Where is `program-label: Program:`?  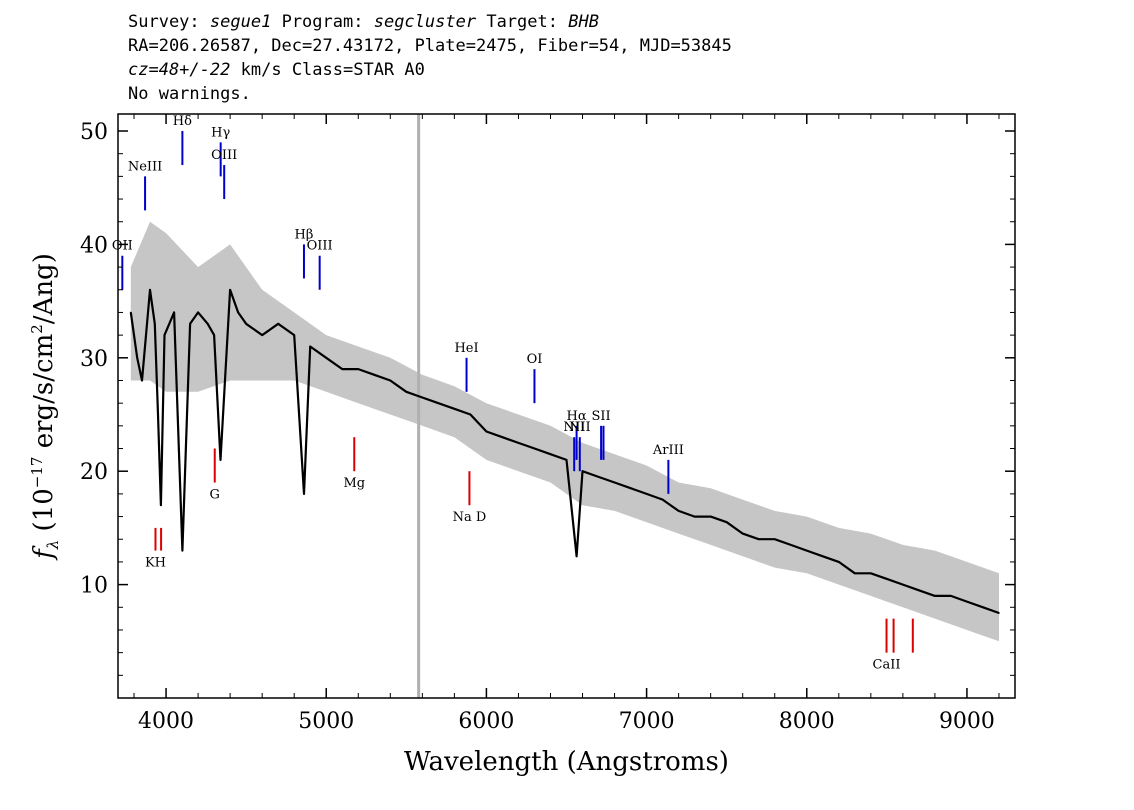 program-label: Program: is located at coordinates (322, 22).